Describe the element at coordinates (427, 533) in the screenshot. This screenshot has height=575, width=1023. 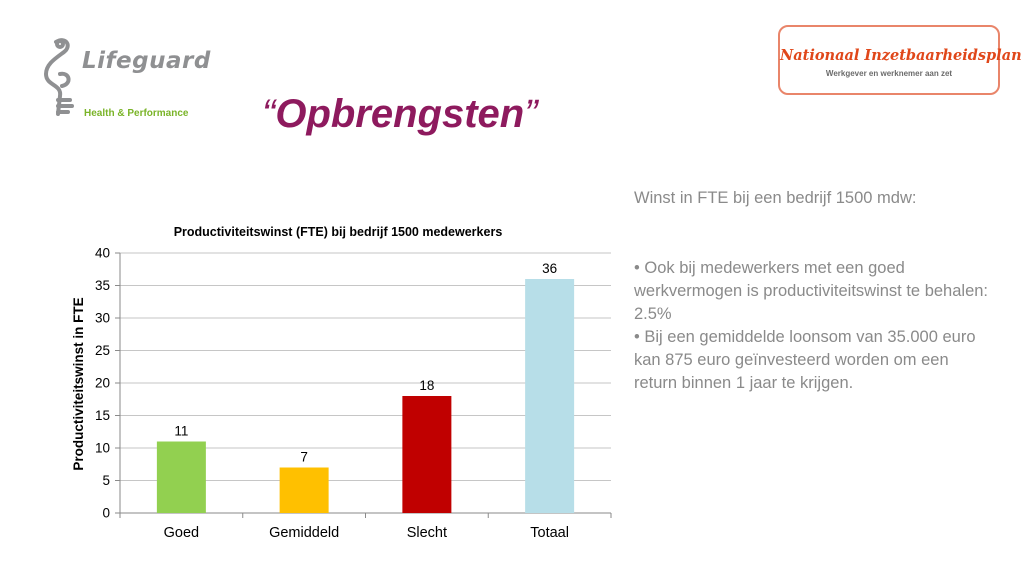
I see `x-tick-label: Slecht` at that location.